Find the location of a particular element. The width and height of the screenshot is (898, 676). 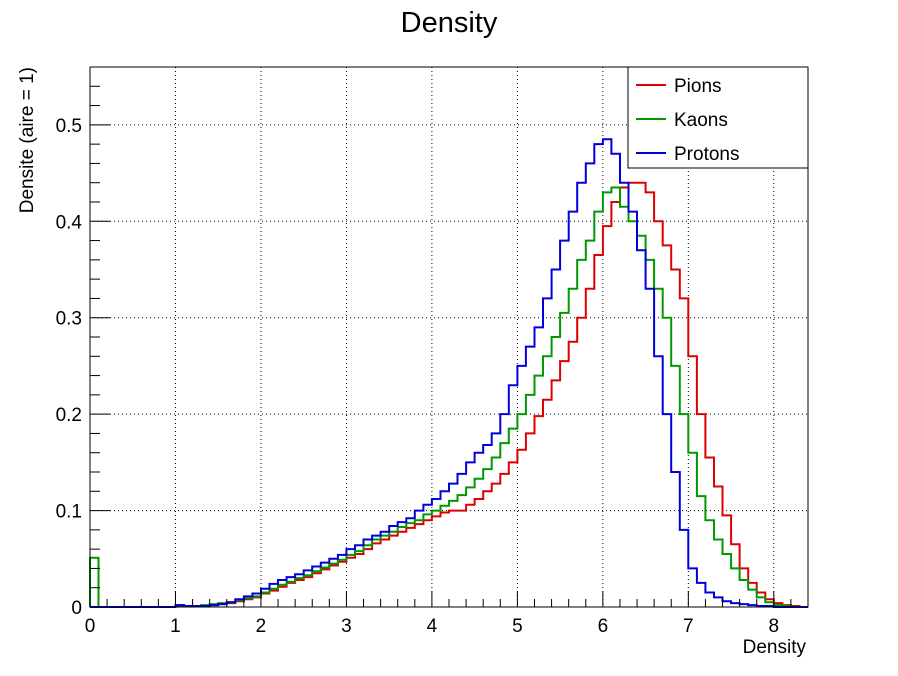

y-tick-label: 0.5 is located at coordinates (69, 126).